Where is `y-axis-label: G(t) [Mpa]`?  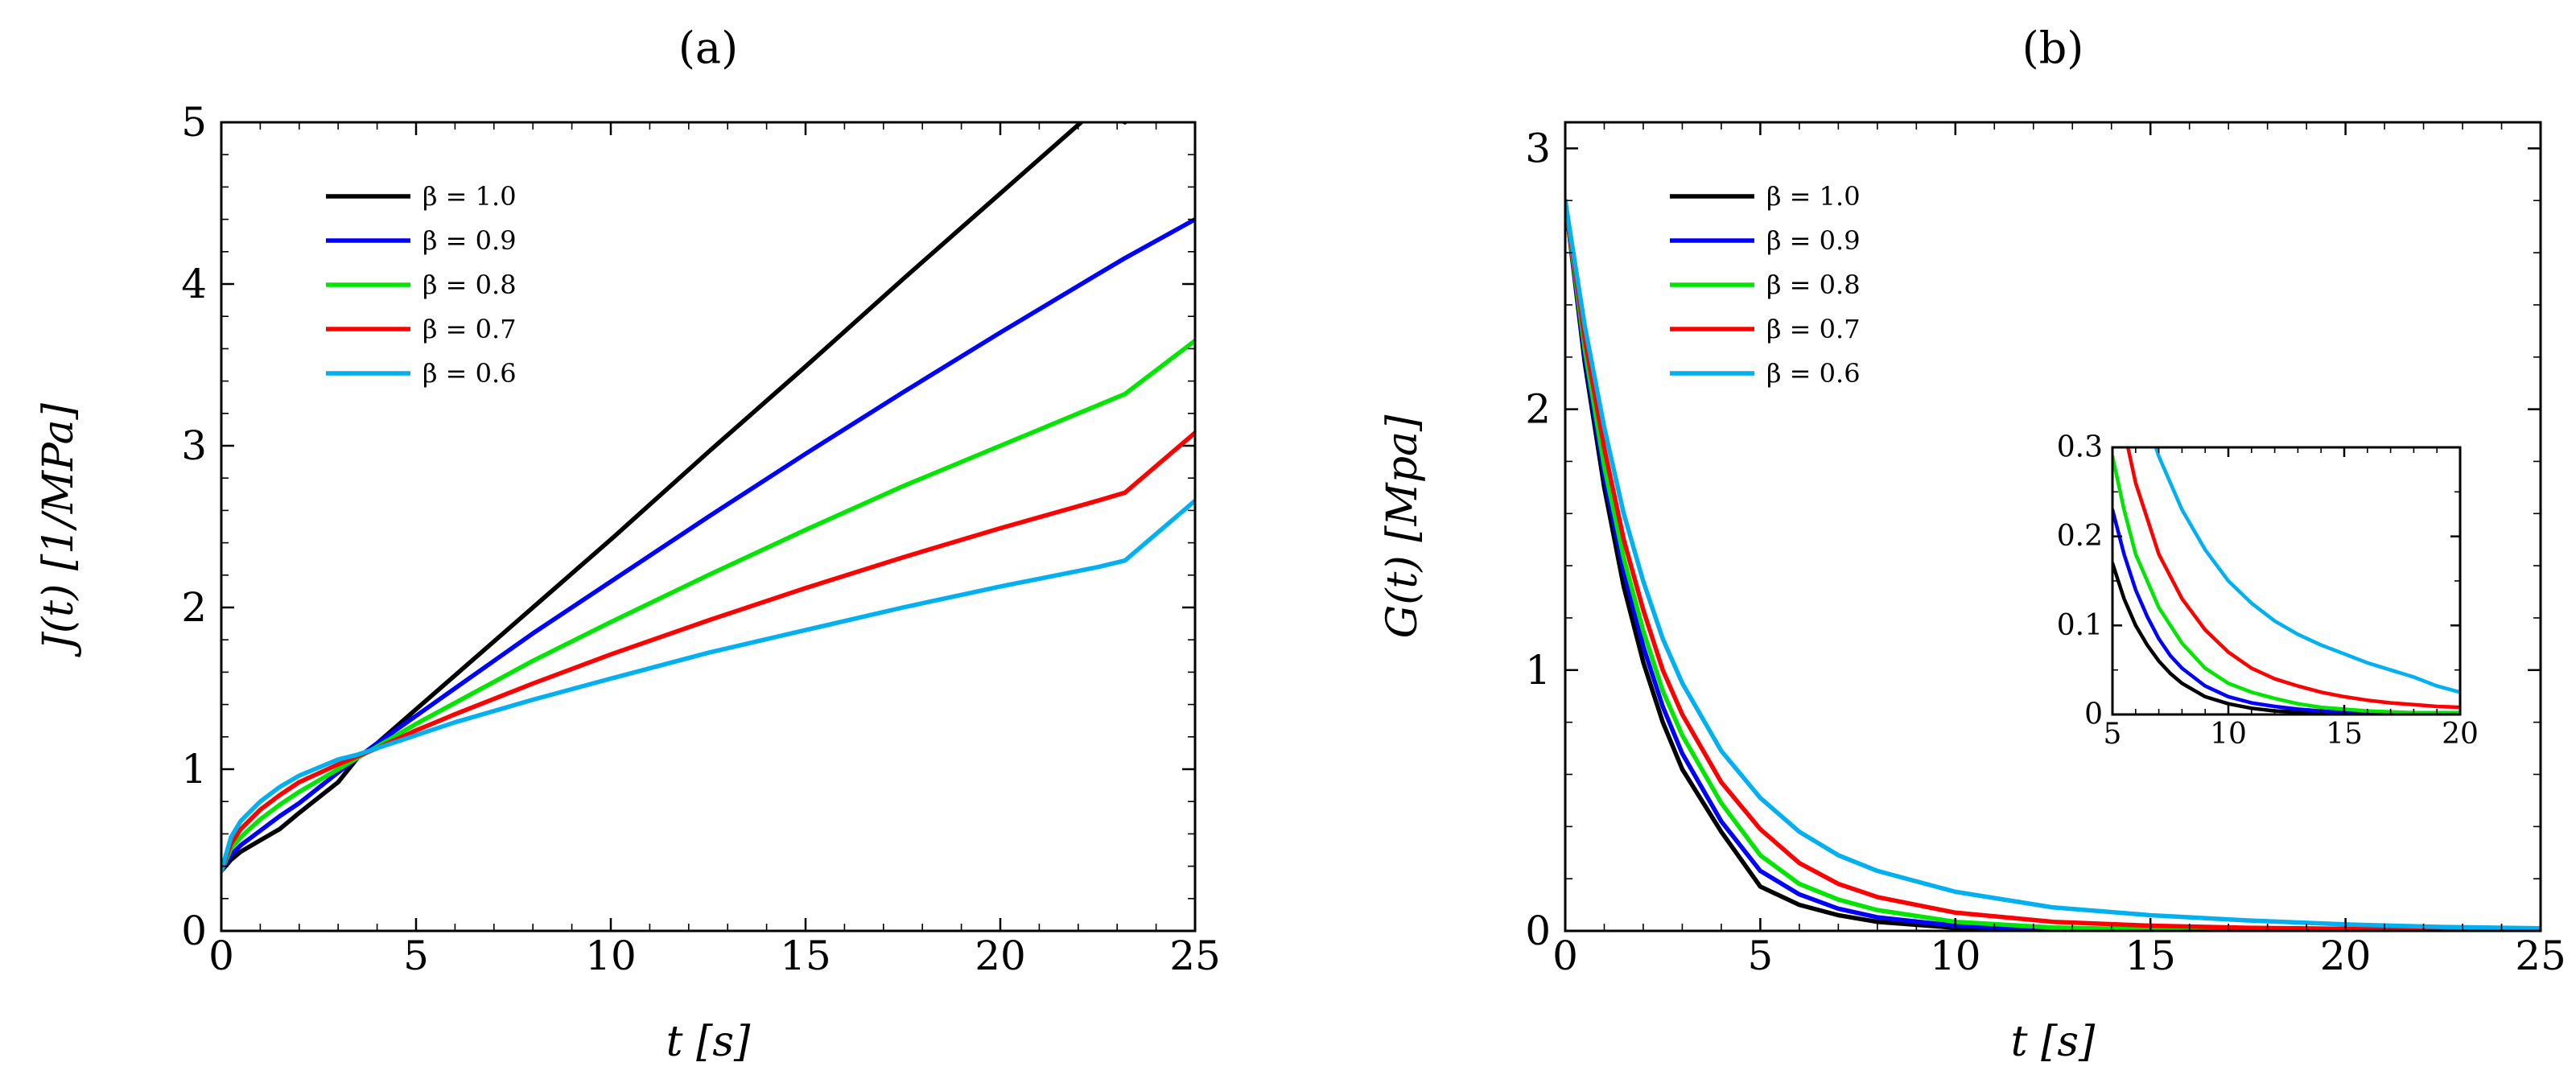 y-axis-label: G(t) [Mpa] is located at coordinates (1403, 526).